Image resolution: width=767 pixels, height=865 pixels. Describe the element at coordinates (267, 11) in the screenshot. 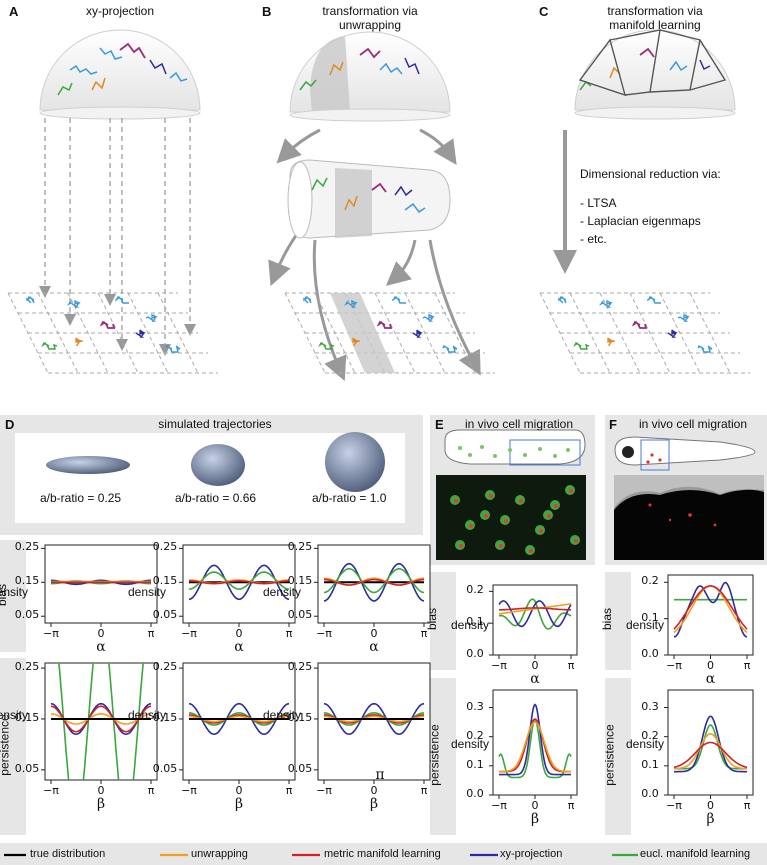

I see `panel-b-letter: B` at that location.